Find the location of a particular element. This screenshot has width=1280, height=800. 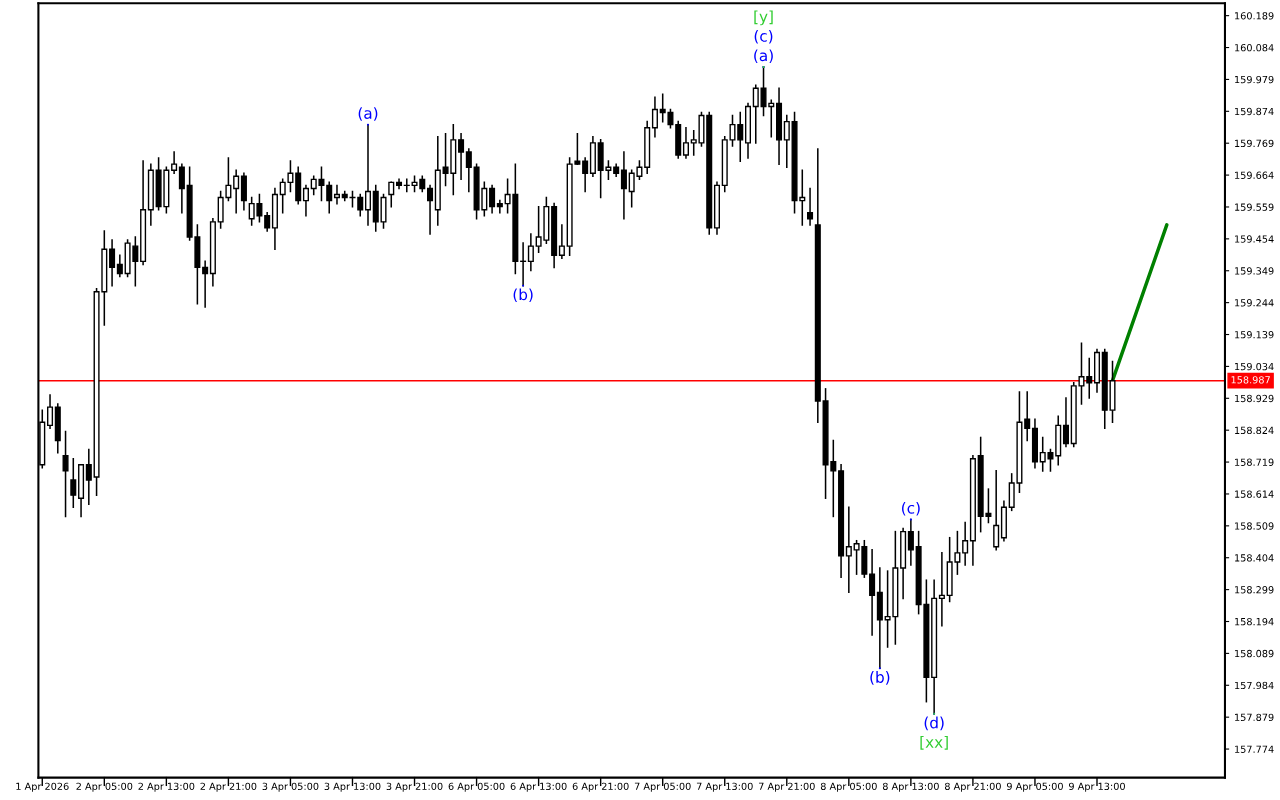

y-tick-label: 159.454 is located at coordinates (1254, 239).